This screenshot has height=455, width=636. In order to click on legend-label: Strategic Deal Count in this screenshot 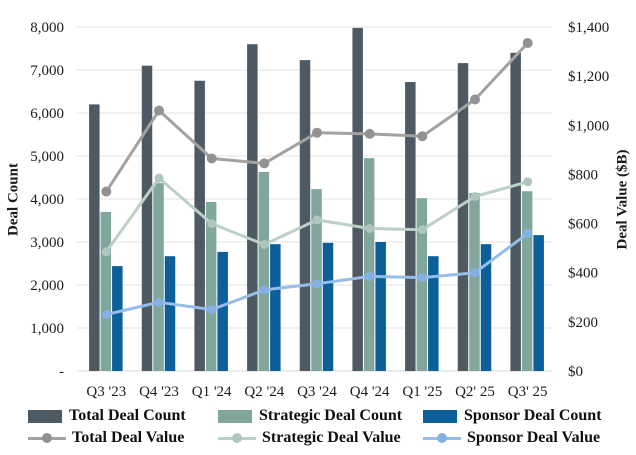, I will do `click(331, 415)`.